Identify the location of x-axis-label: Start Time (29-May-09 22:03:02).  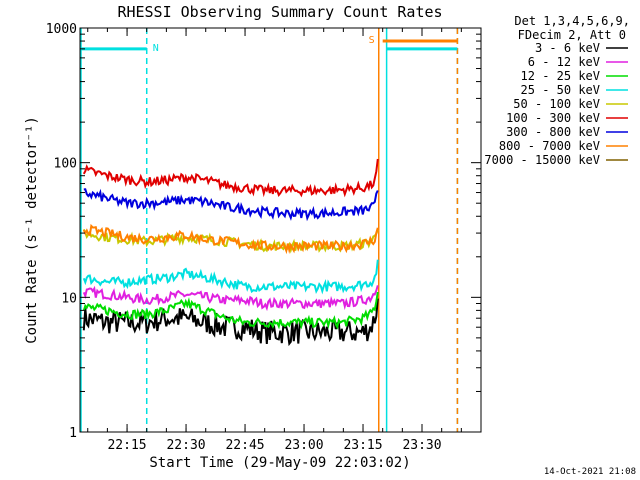
(279, 463).